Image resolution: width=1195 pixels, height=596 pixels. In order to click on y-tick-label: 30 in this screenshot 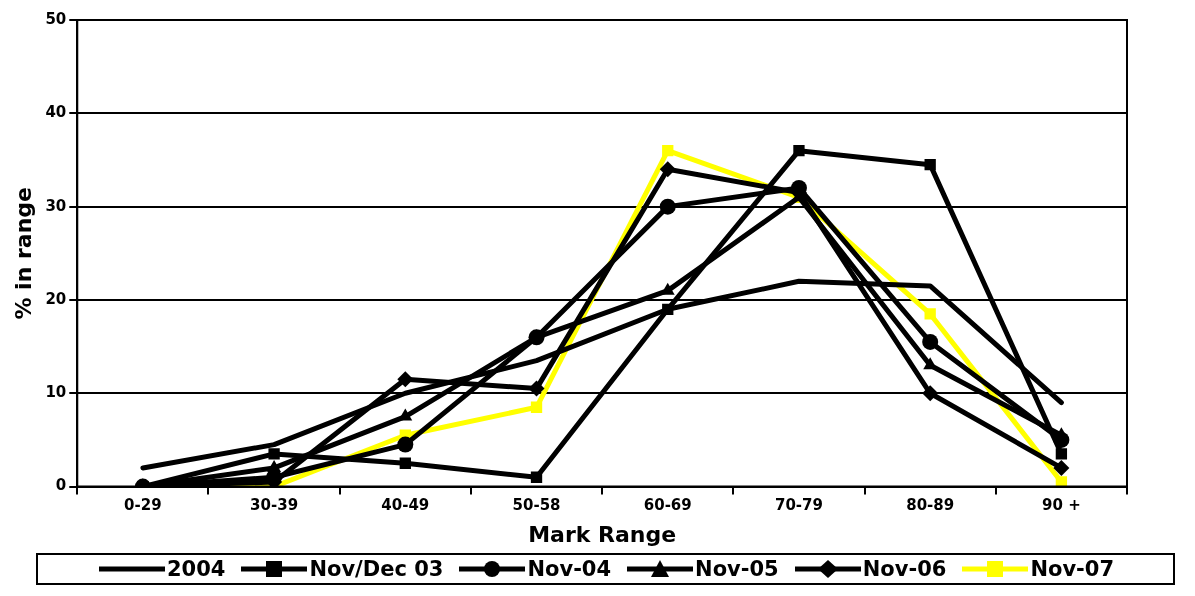, I will do `click(56, 205)`.